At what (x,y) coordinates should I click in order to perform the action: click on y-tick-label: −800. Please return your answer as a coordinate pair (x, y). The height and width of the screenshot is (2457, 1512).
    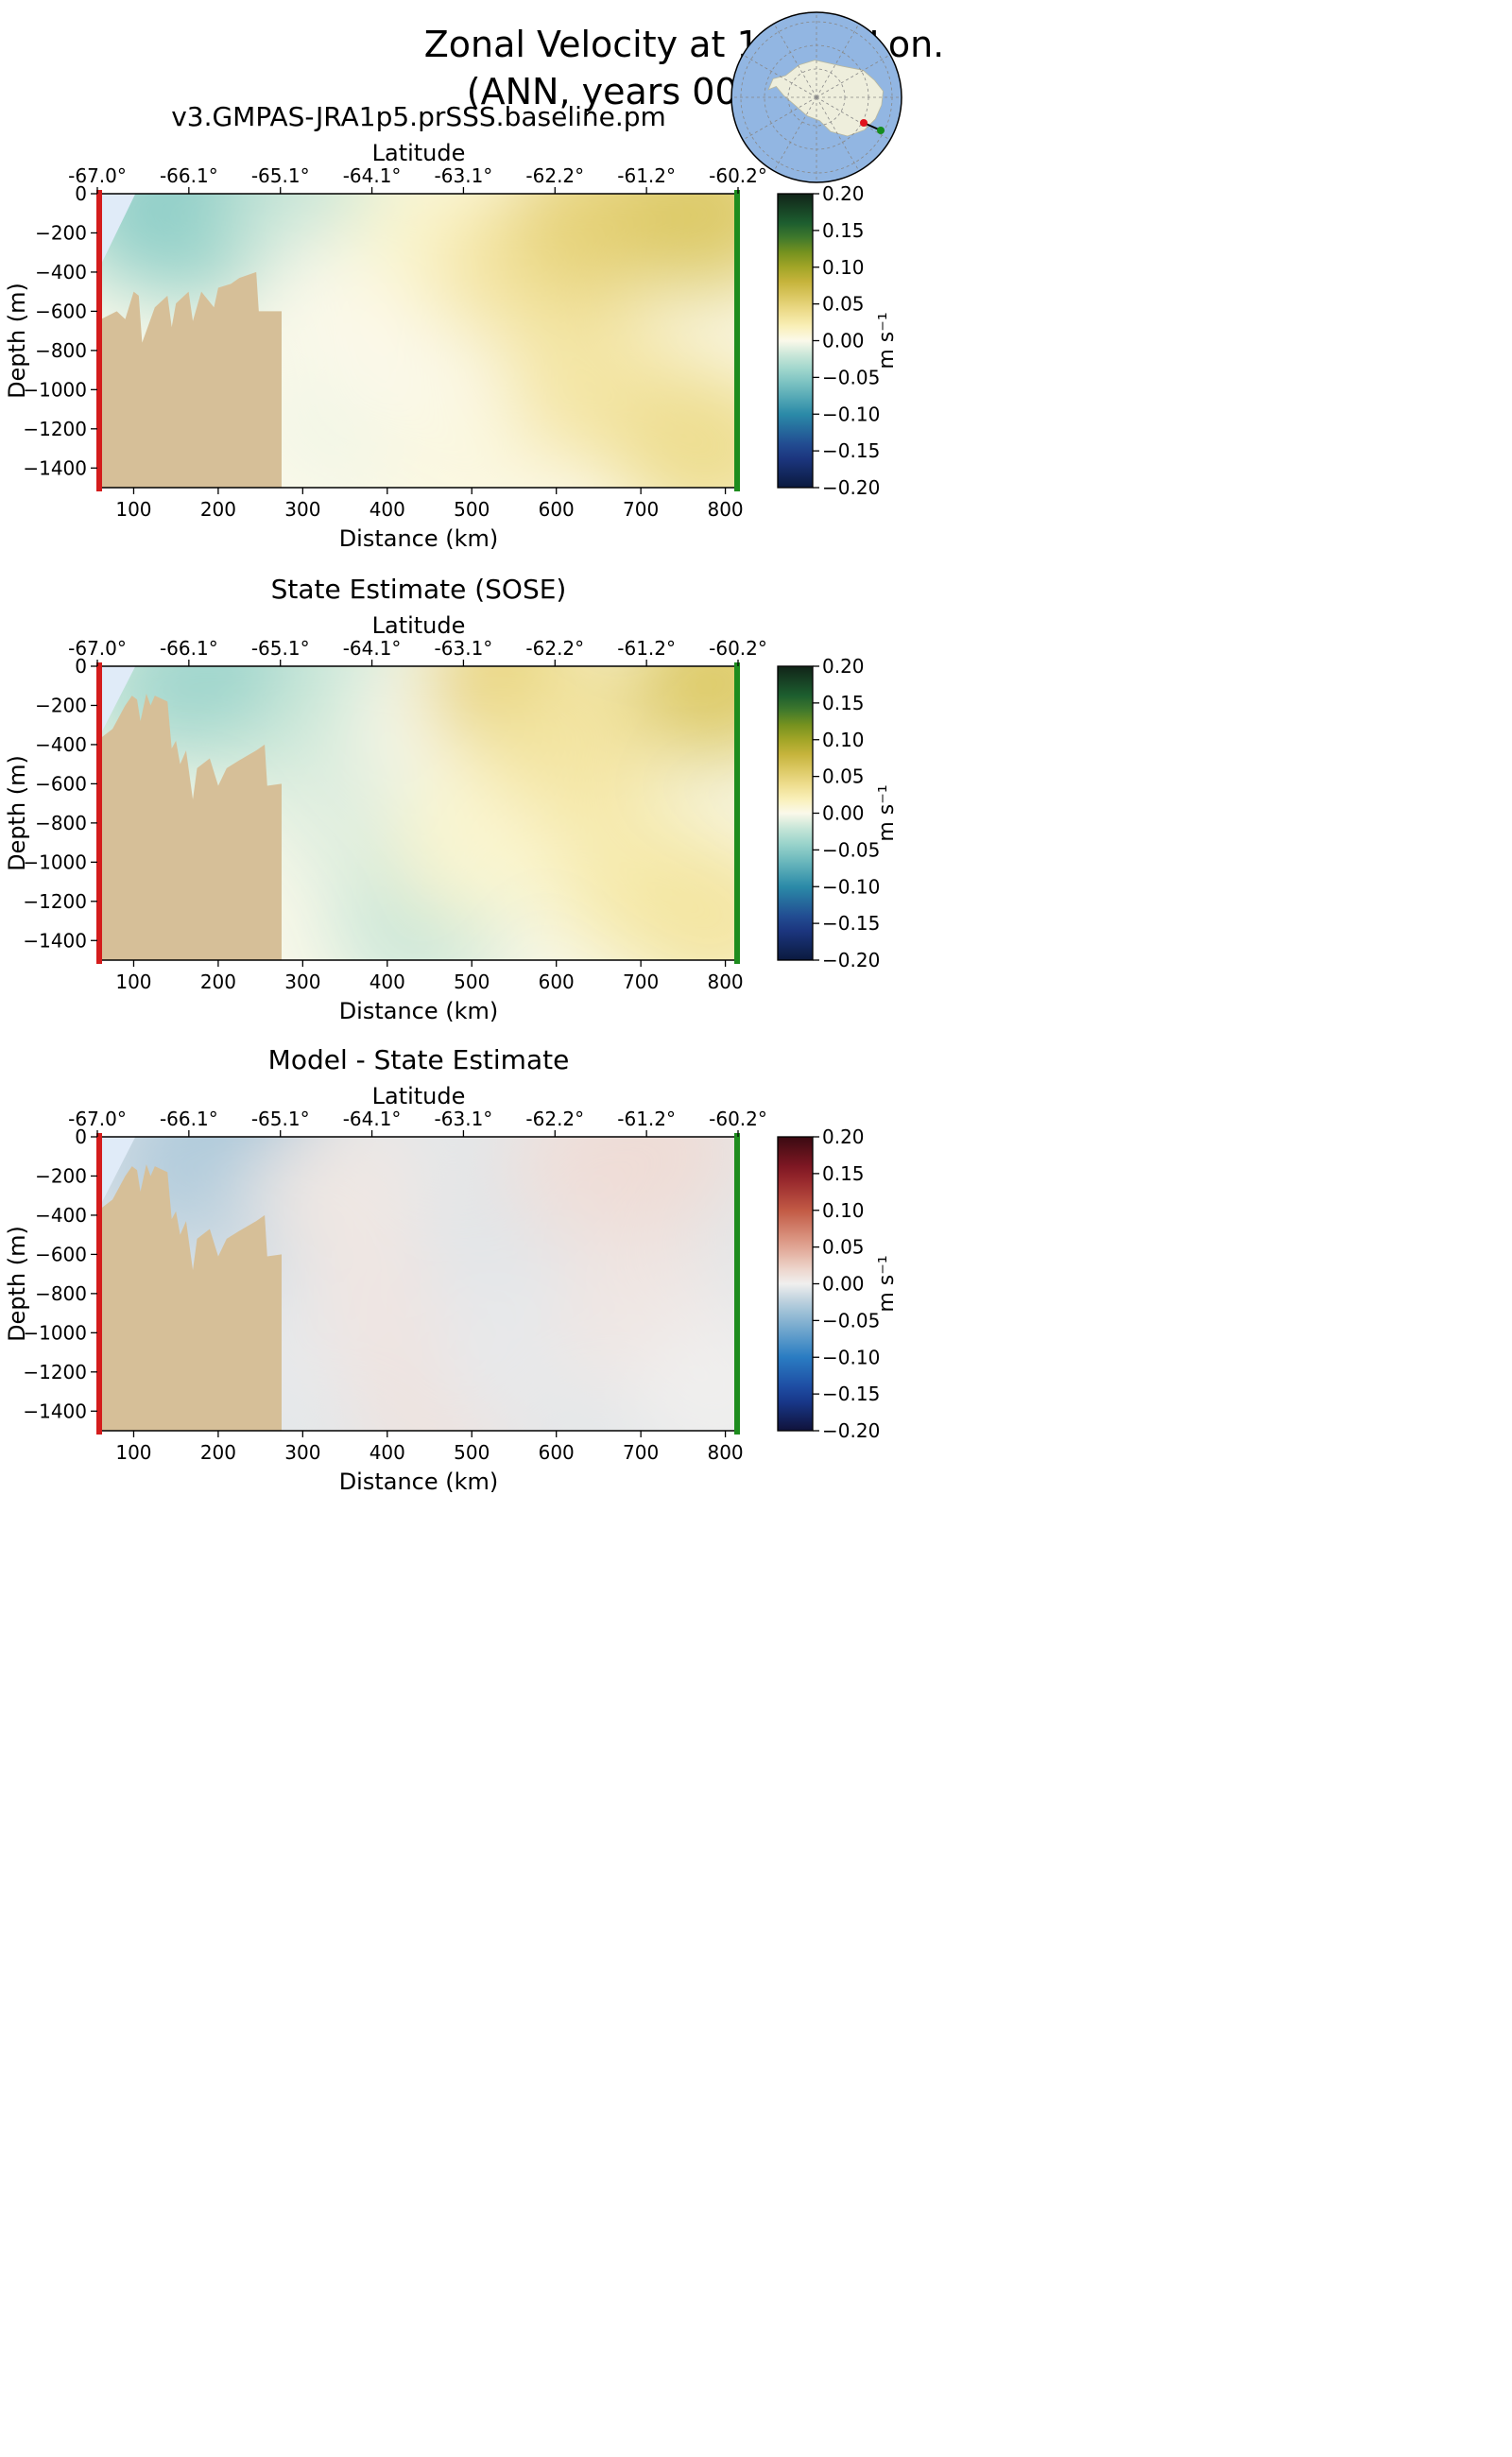
    Looking at the image, I should click on (61, 1293).